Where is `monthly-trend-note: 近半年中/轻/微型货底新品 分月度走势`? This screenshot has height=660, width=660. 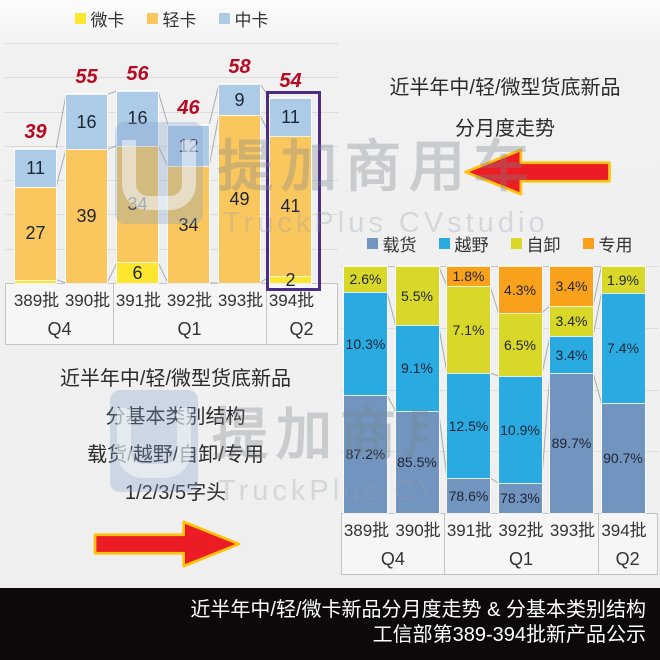 monthly-trend-note: 近半年中/轻/微型货底新品 分月度走势 is located at coordinates (505, 109).